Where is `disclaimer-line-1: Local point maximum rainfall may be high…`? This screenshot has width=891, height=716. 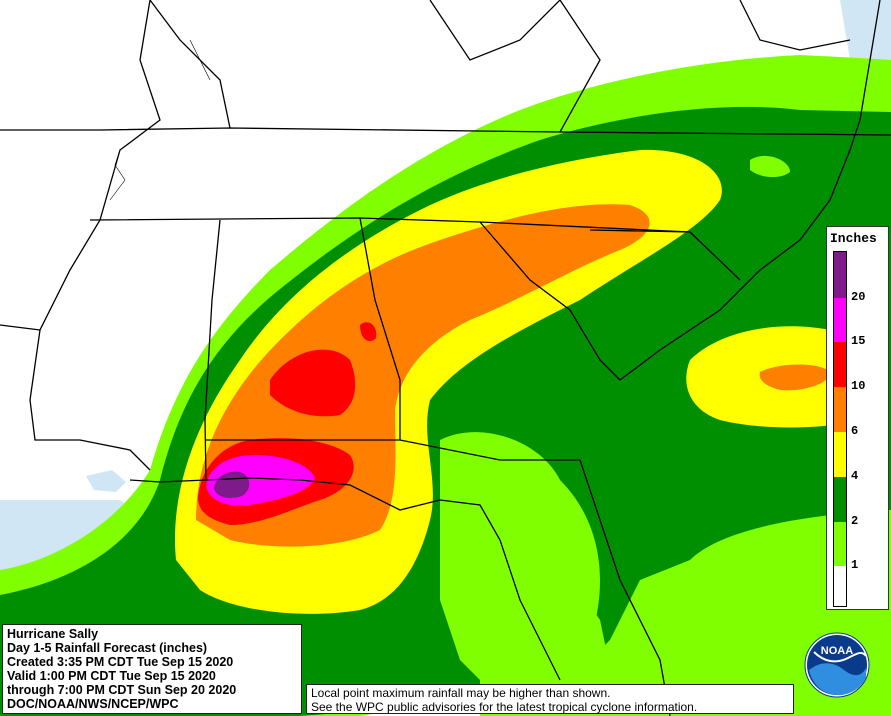 disclaimer-line-1: Local point maximum rainfall may be high… is located at coordinates (461, 693).